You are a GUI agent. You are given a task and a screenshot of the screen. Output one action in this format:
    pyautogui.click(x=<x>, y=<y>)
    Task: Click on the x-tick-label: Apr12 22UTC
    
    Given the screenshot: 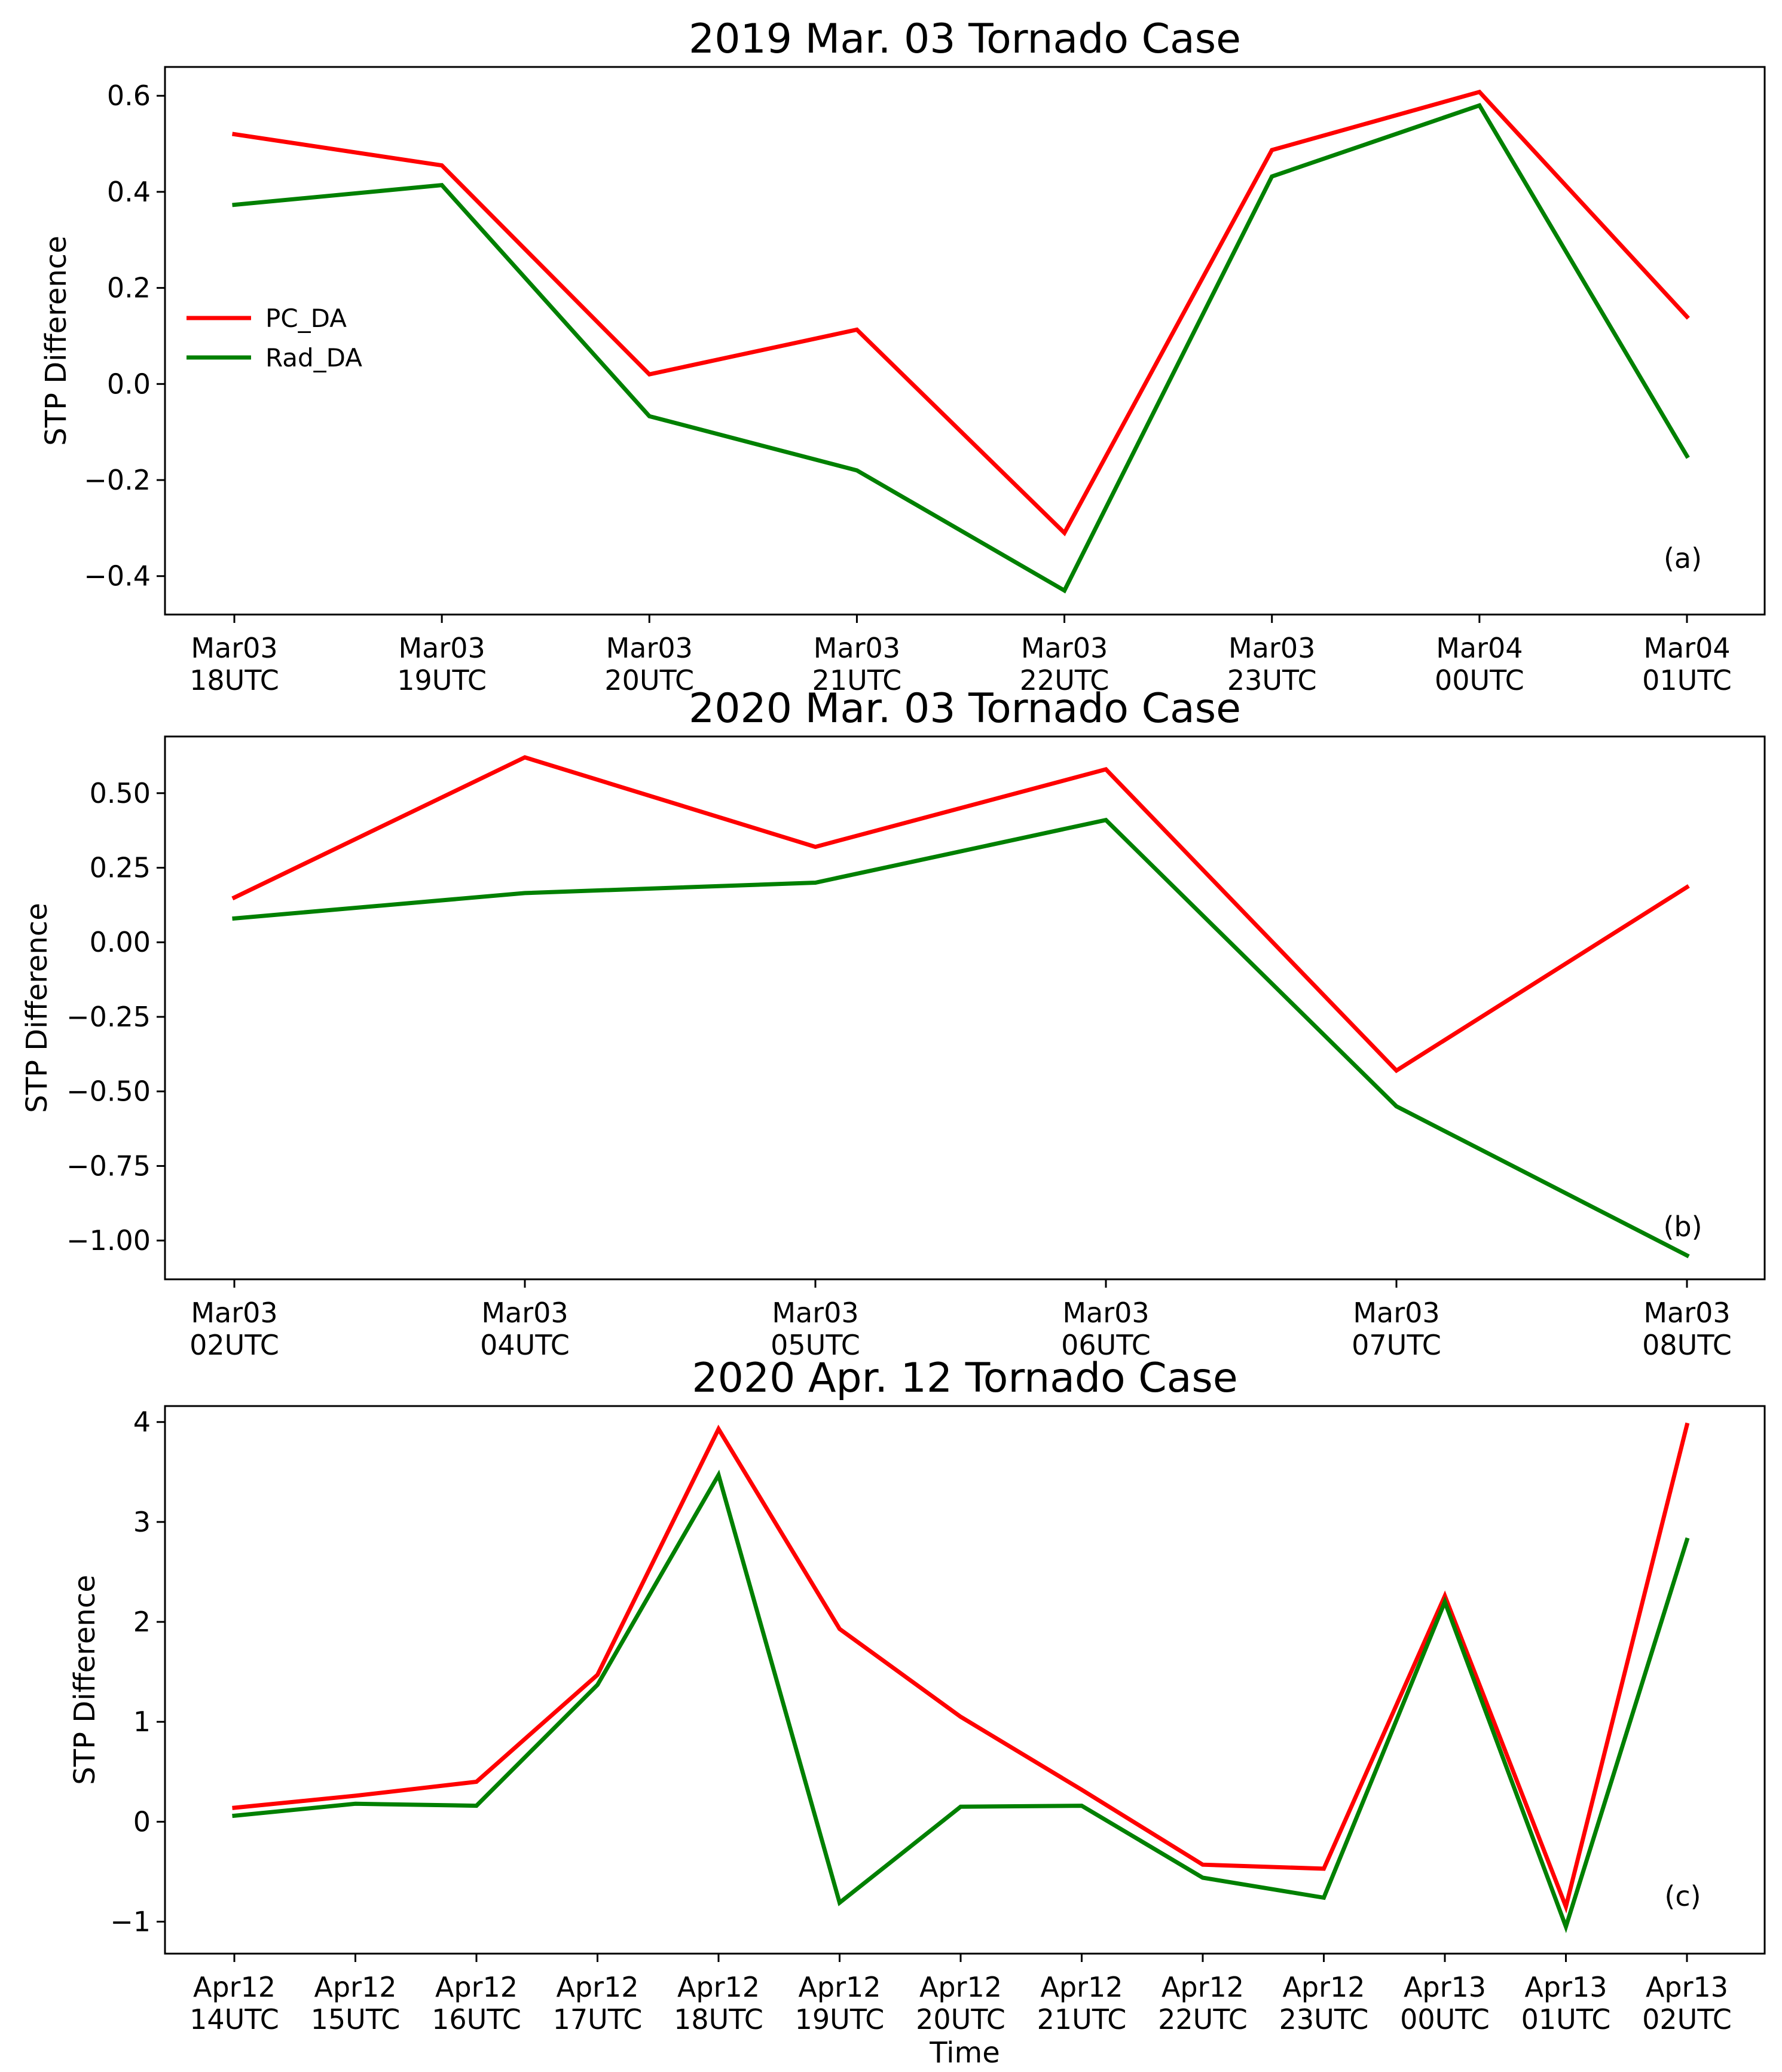 What is the action you would take?
    pyautogui.click(x=1203, y=2003)
    